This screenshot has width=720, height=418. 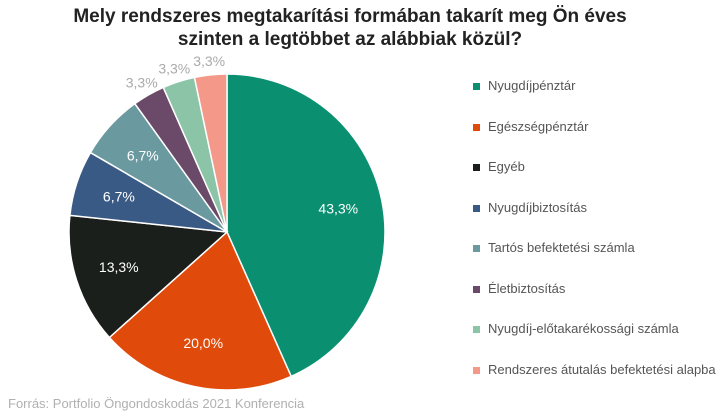 What do you see at coordinates (538, 126) in the screenshot?
I see `legend-label-1: Egészségpénztár` at bounding box center [538, 126].